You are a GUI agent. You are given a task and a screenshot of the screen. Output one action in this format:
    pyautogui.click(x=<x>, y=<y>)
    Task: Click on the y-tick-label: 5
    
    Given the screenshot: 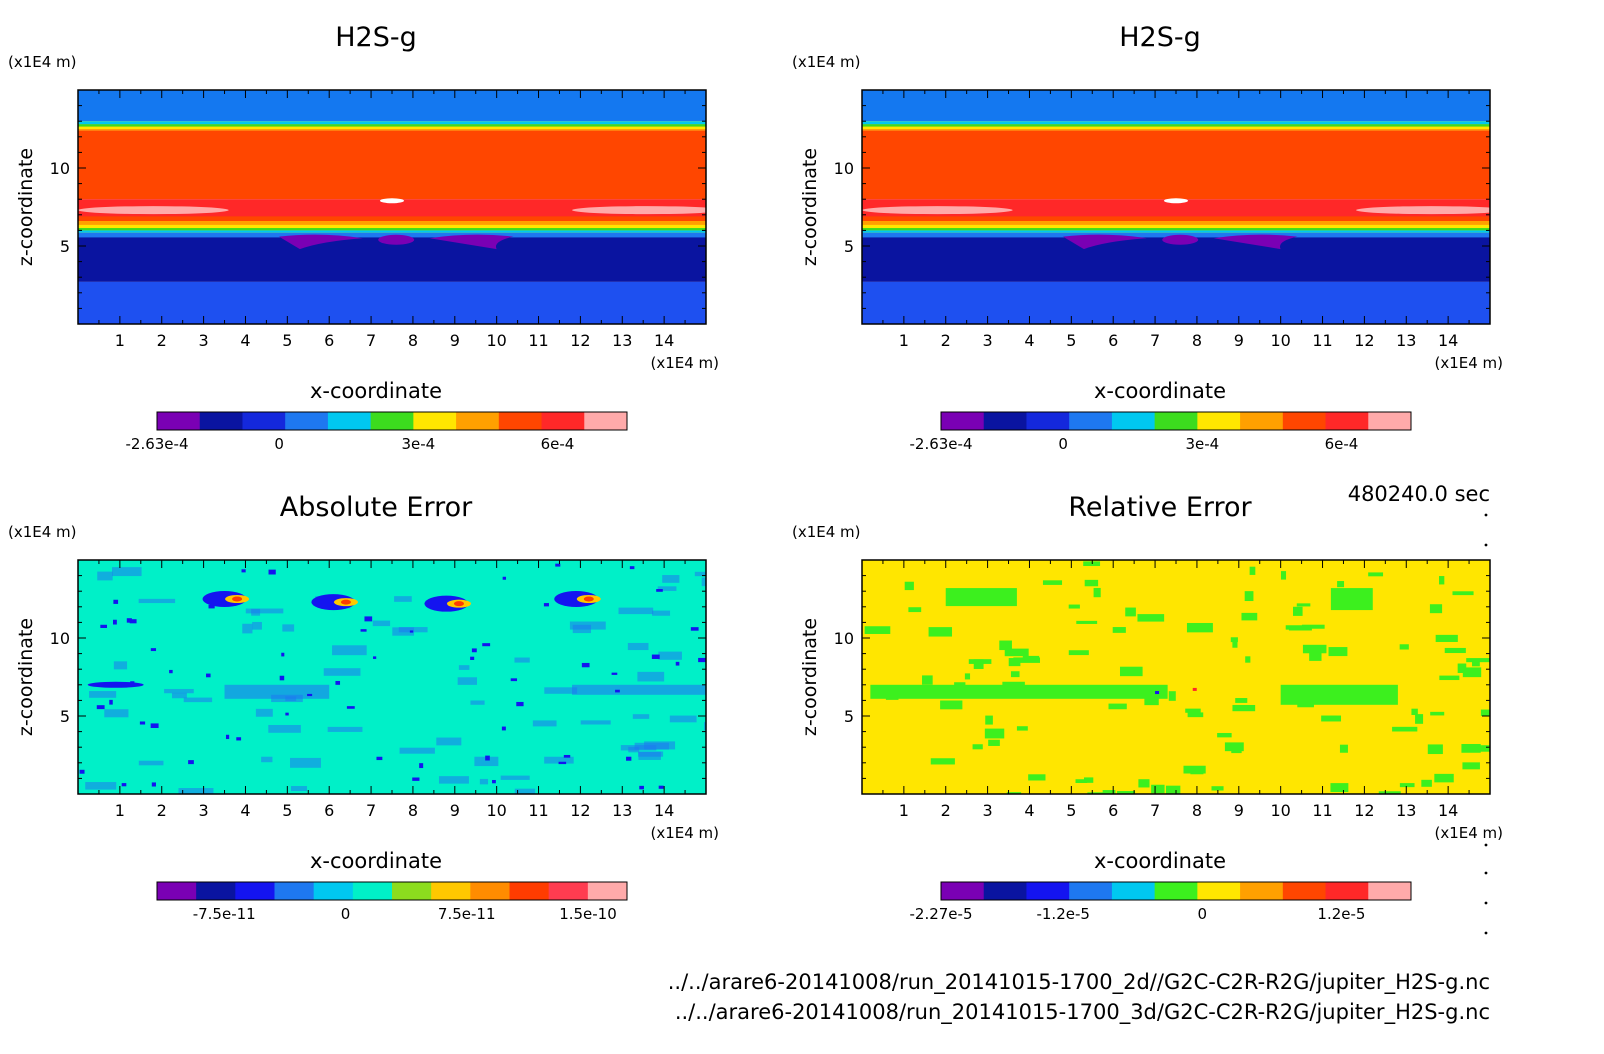 What is the action you would take?
    pyautogui.click(x=65, y=716)
    